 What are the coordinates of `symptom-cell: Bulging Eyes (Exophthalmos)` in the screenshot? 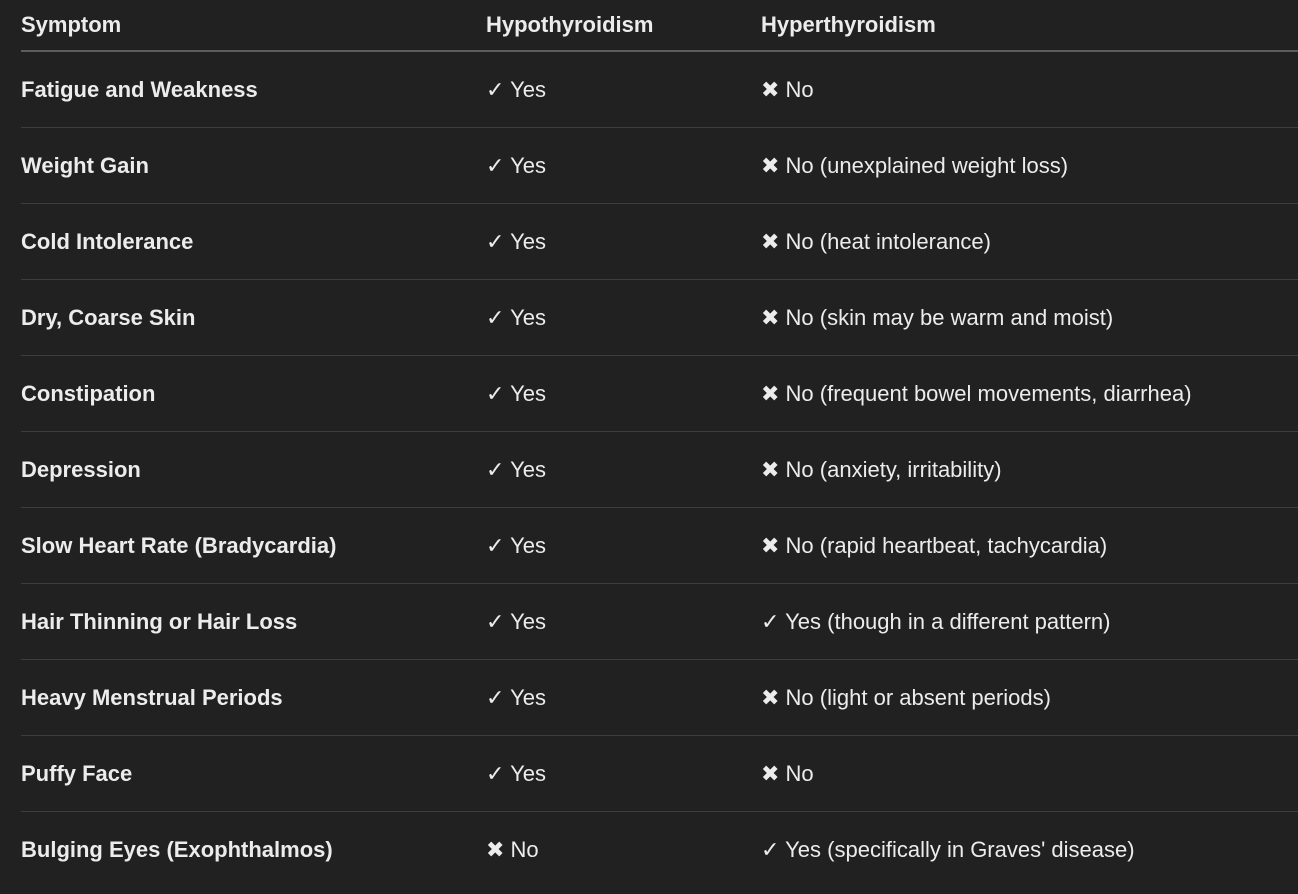 It's located at (177, 849).